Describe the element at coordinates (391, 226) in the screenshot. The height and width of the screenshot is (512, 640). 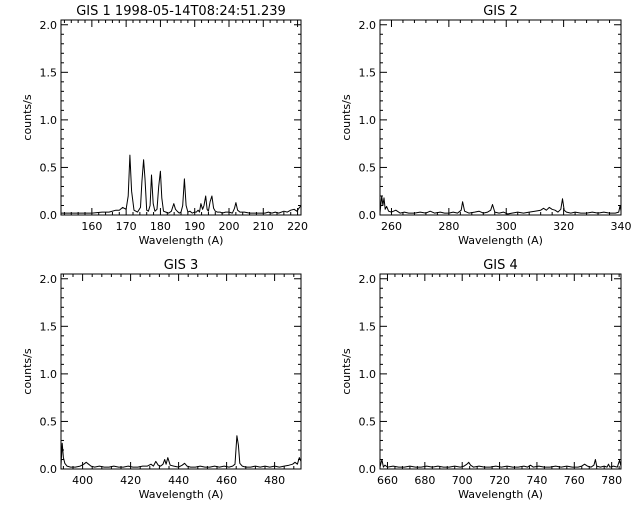
I see `gis2-xtick-label: 260` at that location.